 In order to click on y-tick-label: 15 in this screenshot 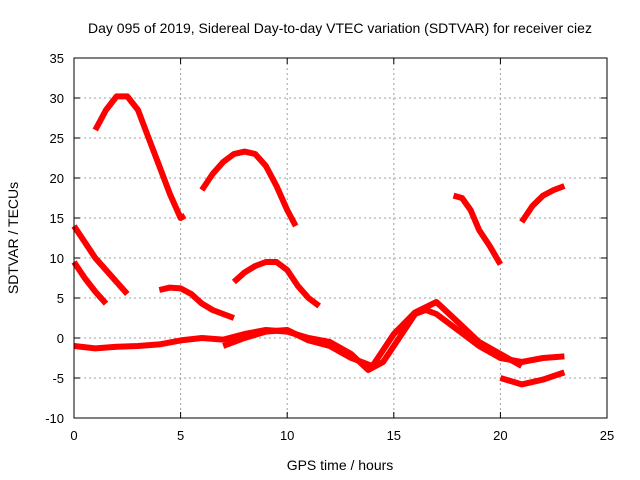, I will do `click(57, 218)`.